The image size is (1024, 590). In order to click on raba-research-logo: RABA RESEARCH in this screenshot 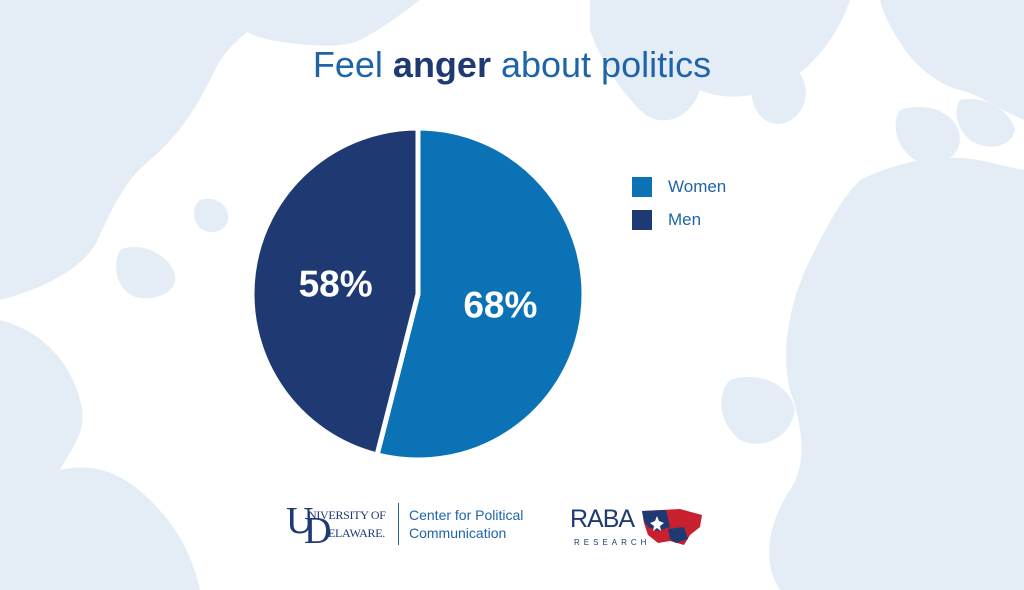, I will do `click(636, 526)`.